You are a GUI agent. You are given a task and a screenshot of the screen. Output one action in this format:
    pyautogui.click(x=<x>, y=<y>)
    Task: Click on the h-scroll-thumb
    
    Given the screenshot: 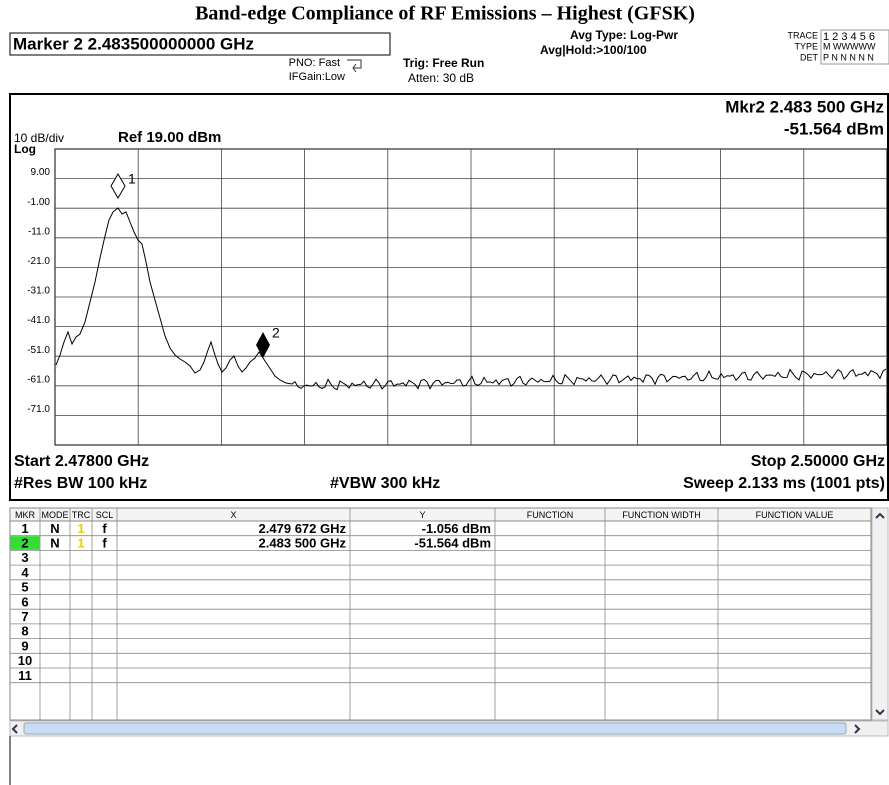 What is the action you would take?
    pyautogui.click(x=435, y=728)
    